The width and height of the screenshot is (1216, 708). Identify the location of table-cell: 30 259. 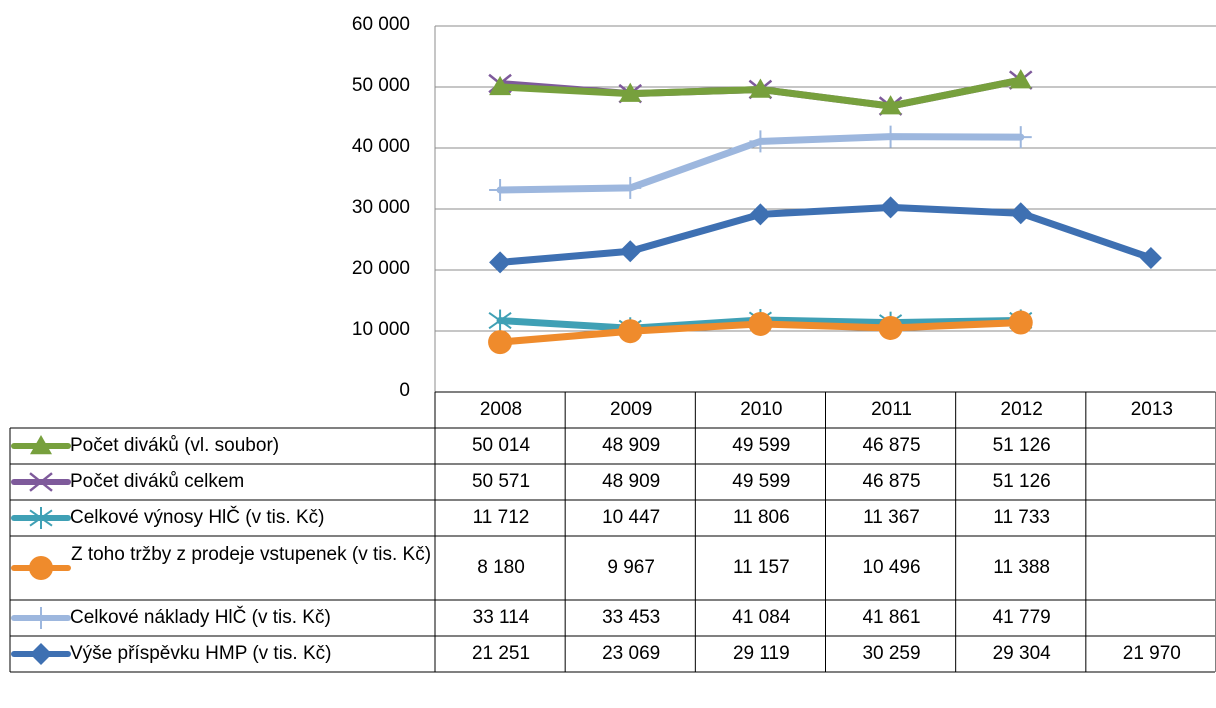
(891, 653).